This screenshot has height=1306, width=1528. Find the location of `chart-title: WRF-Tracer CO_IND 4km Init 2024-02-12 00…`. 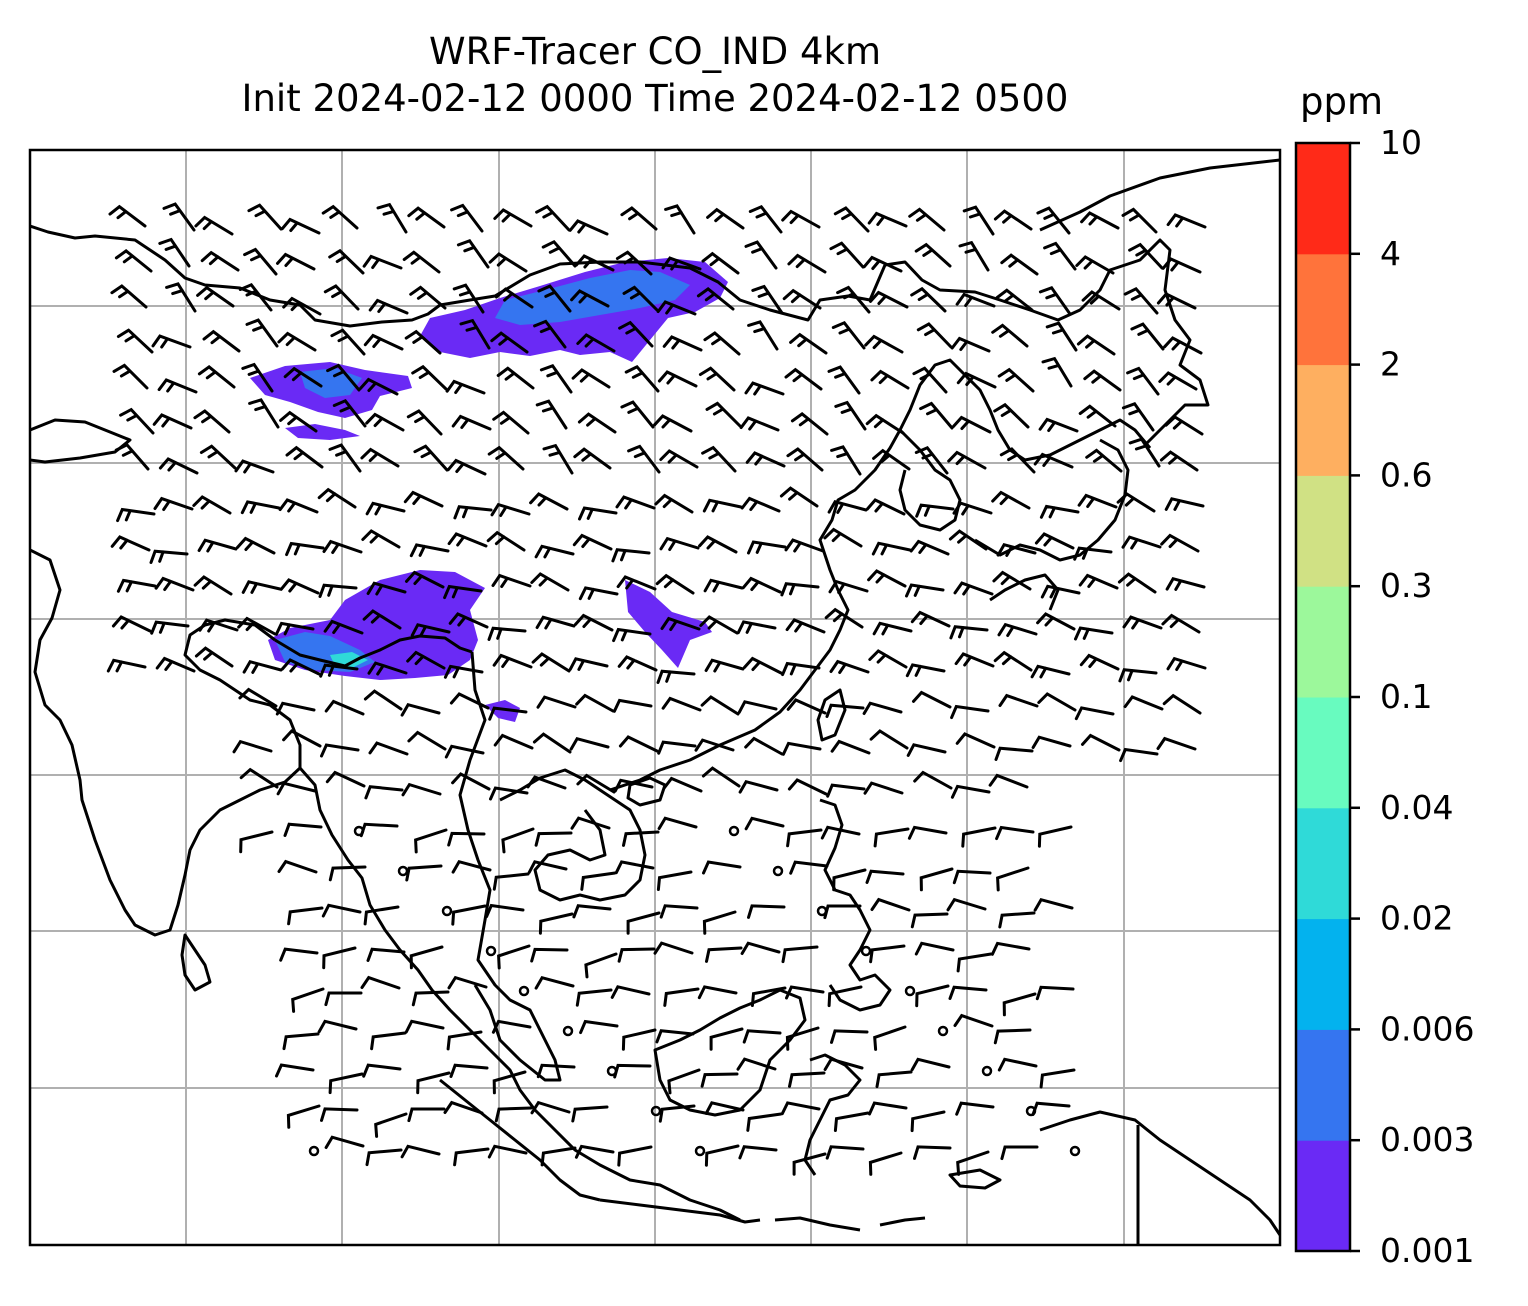

chart-title: WRF-Tracer CO_IND 4km Init 2024-02-12 00… is located at coordinates (655, 75).